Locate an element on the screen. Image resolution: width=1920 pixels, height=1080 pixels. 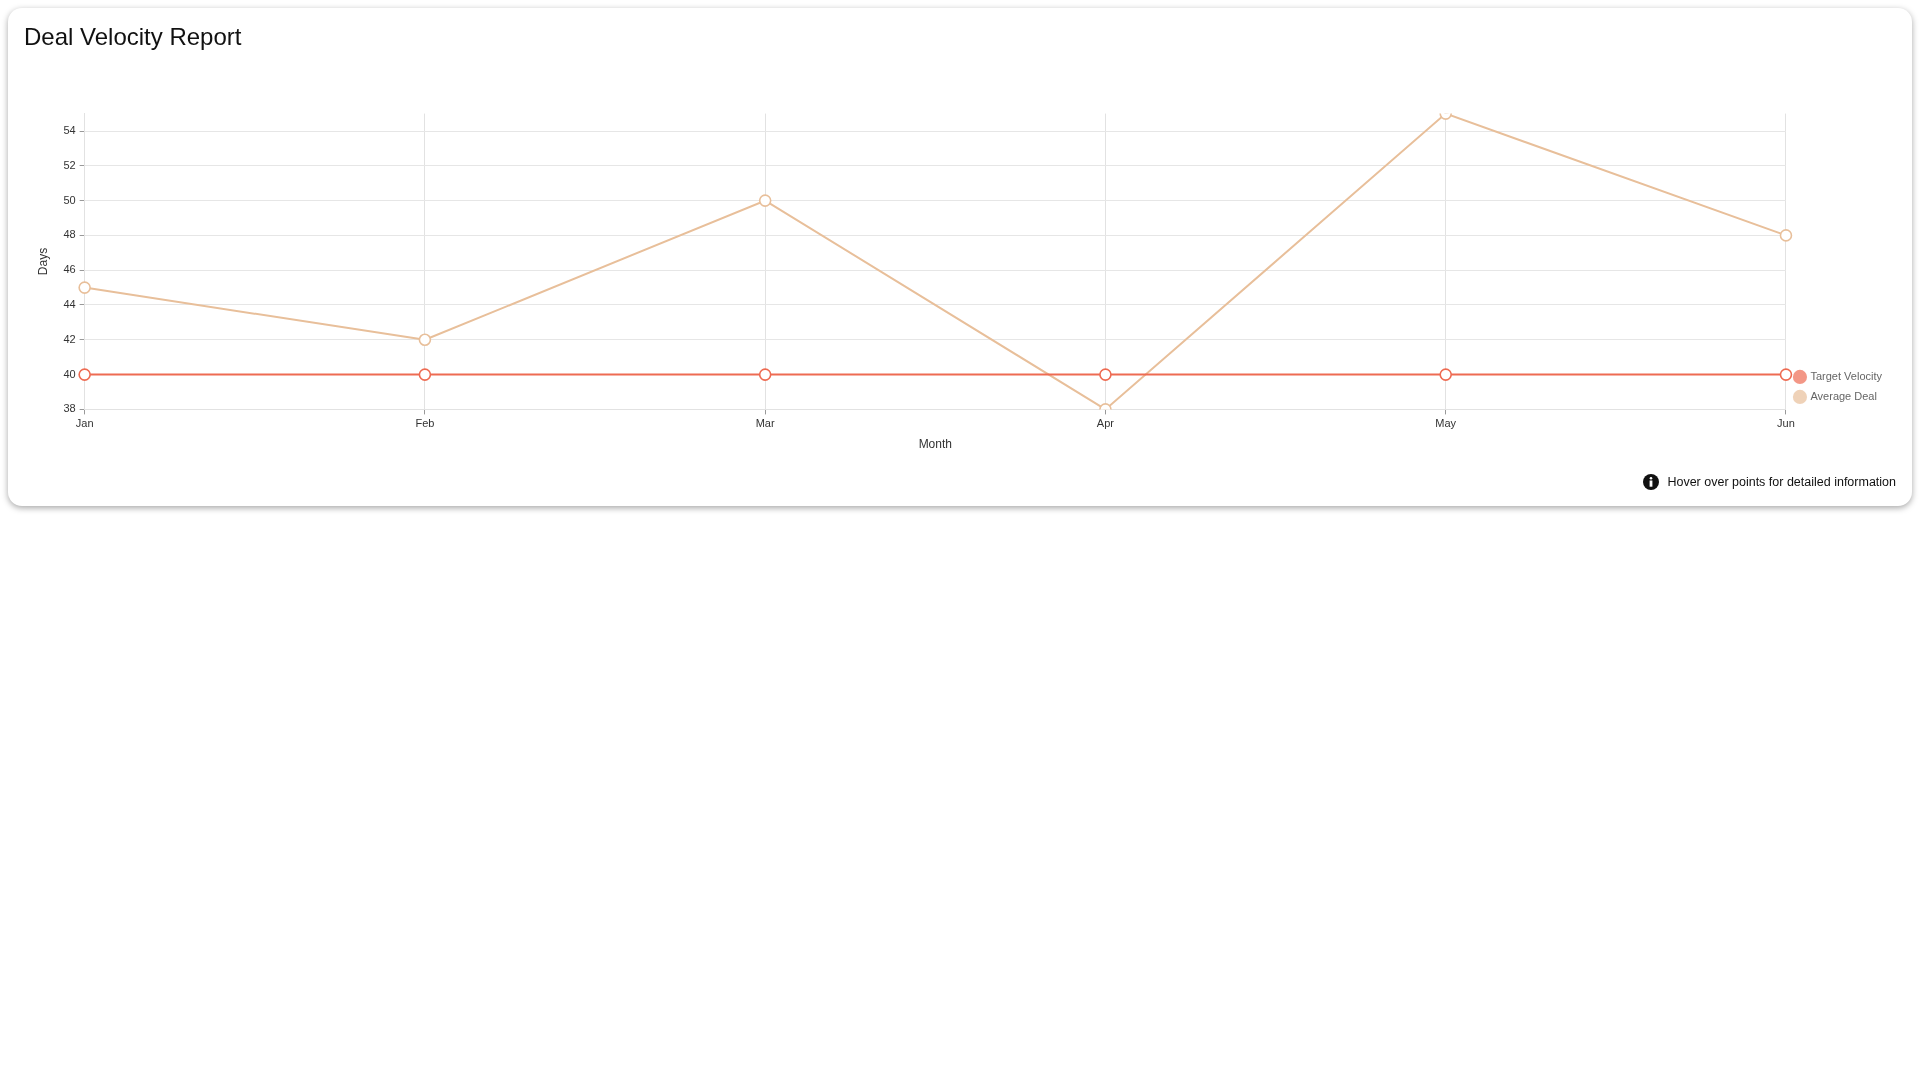
x-tick-label: May is located at coordinates (1446, 423).